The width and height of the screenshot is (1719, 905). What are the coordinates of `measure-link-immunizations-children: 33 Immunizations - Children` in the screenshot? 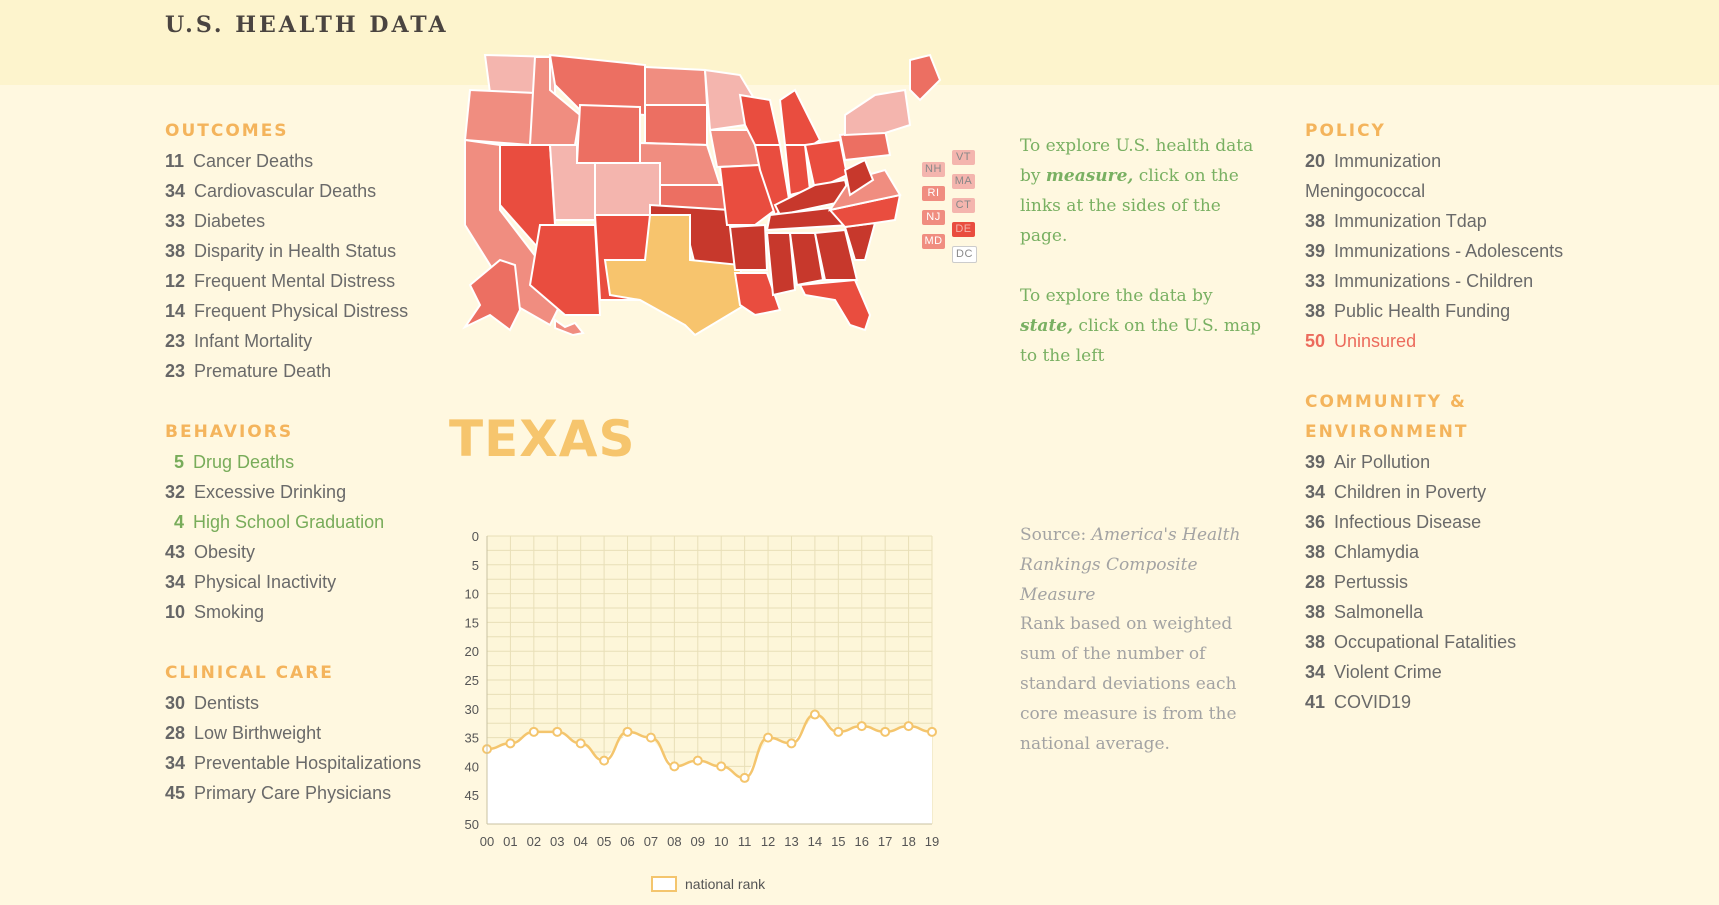 It's located at (1435, 281).